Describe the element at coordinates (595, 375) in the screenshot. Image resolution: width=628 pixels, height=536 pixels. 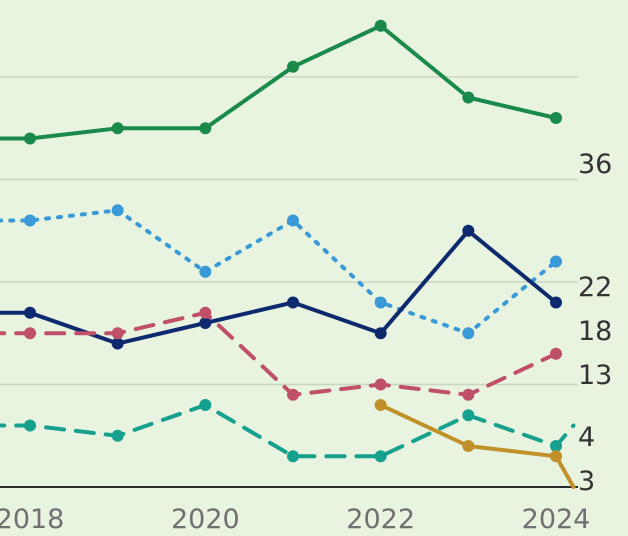
I see `end-label-pink: 13` at that location.